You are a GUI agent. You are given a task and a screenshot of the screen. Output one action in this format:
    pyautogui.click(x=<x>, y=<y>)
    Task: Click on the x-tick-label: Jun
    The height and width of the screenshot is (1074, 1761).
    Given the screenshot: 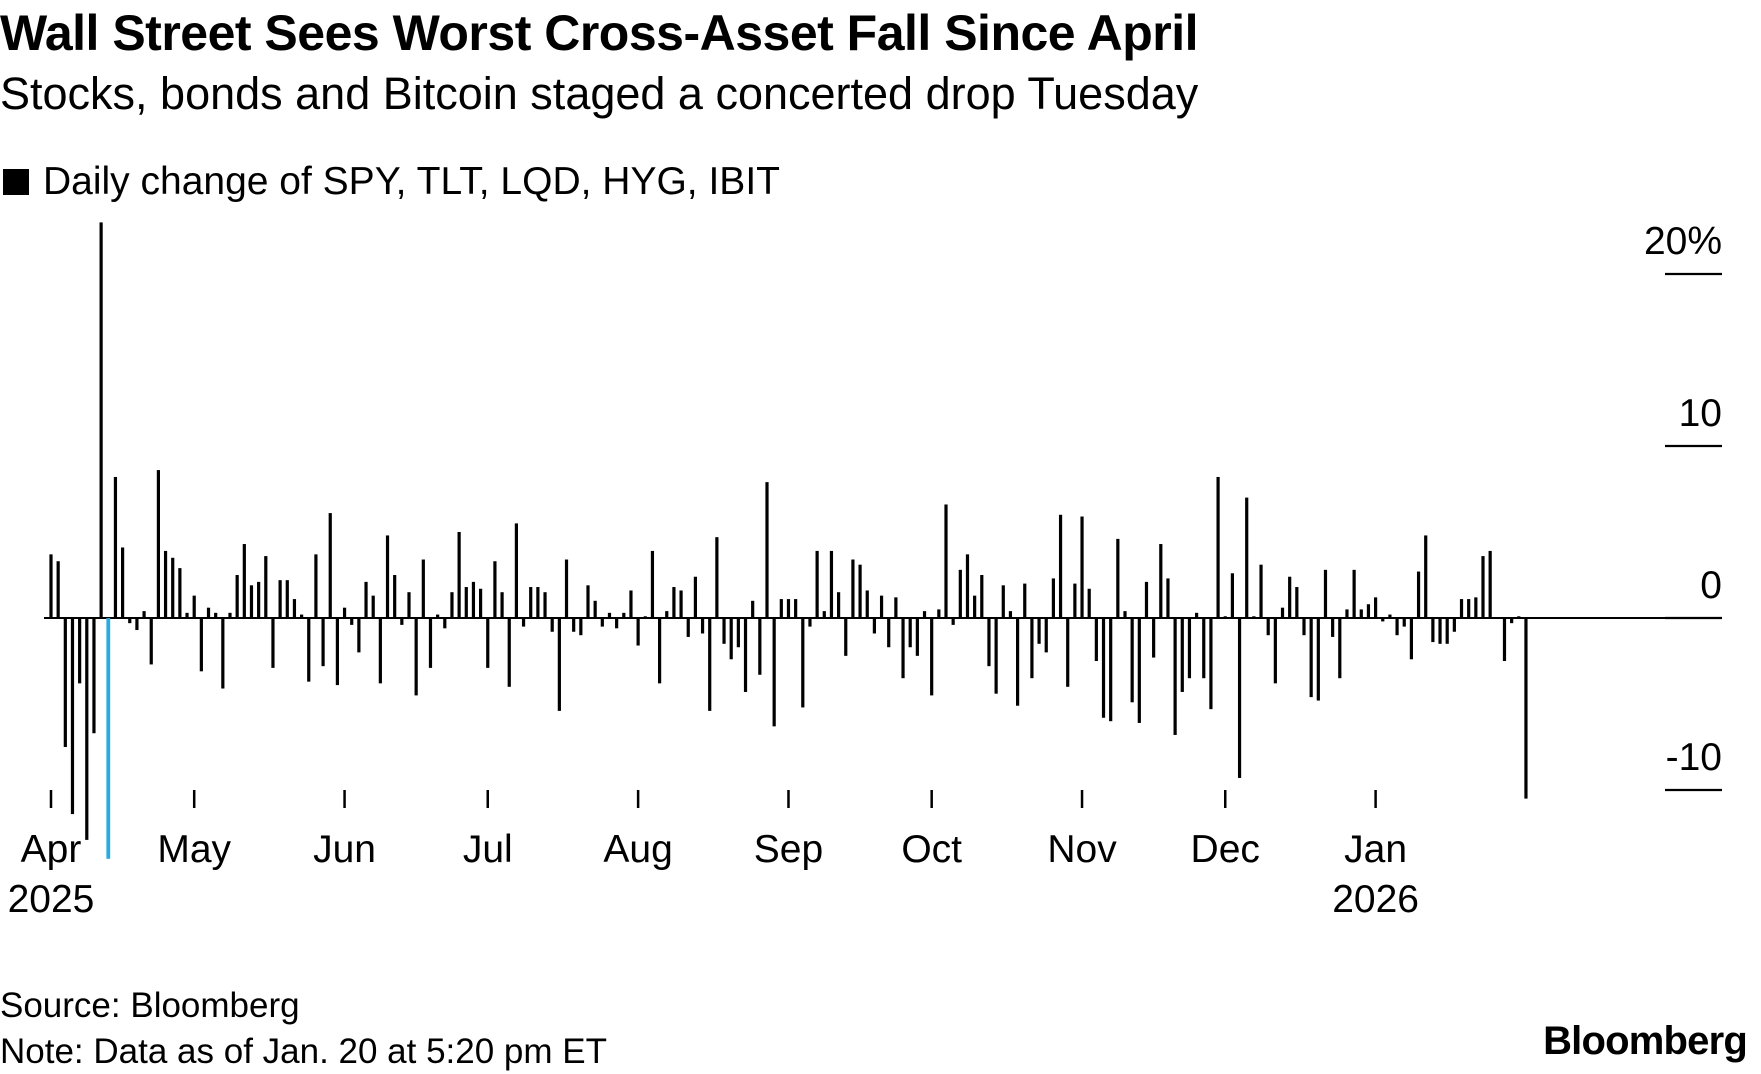 What is the action you would take?
    pyautogui.click(x=344, y=849)
    